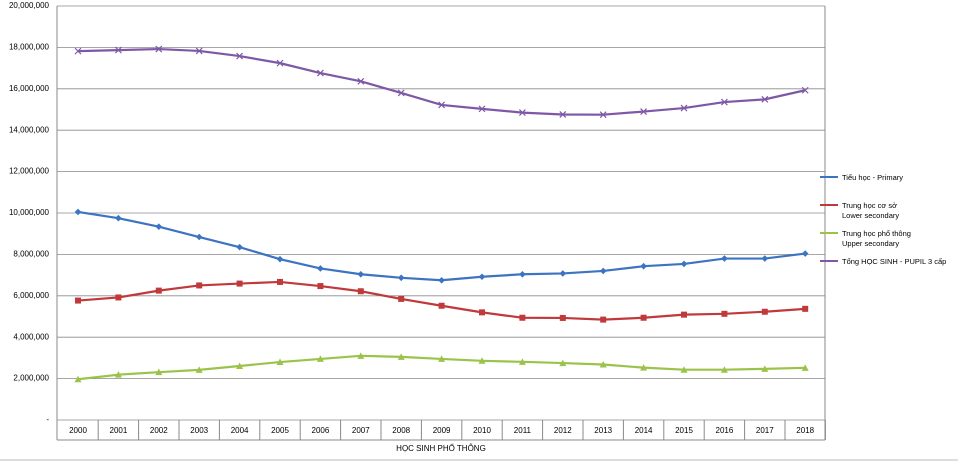  Describe the element at coordinates (888, 184) in the screenshot. I see `legend-entry: Tiểu học - Primary` at that location.